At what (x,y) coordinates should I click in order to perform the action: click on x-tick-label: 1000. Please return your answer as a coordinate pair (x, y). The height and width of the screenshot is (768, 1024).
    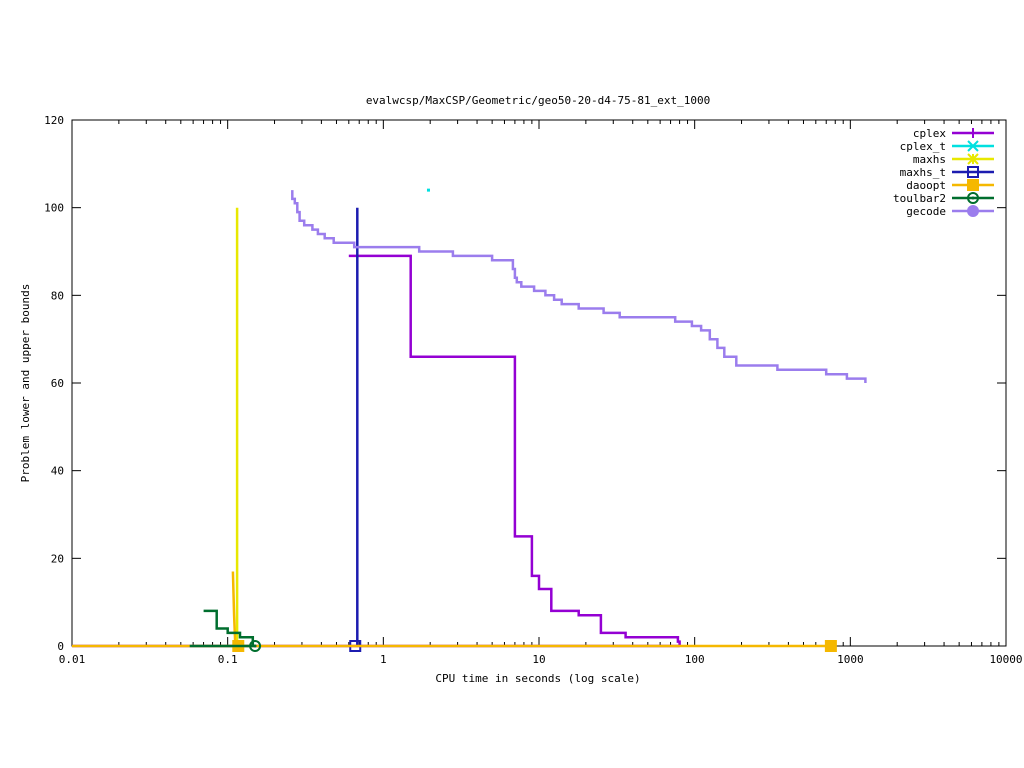
    Looking at the image, I should click on (850, 659).